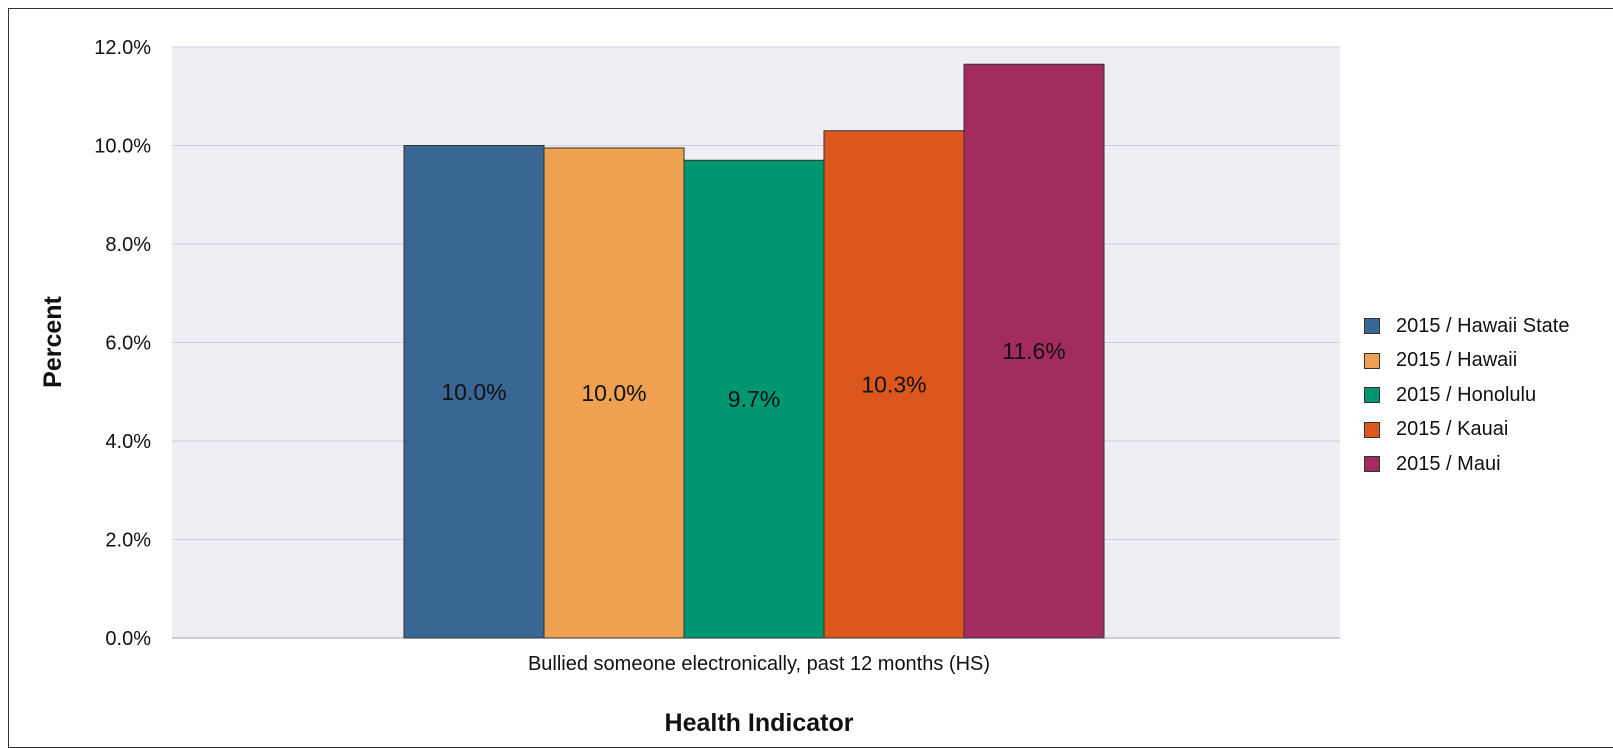  Describe the element at coordinates (128, 344) in the screenshot. I see `y-tick-label: 6.0%` at that location.